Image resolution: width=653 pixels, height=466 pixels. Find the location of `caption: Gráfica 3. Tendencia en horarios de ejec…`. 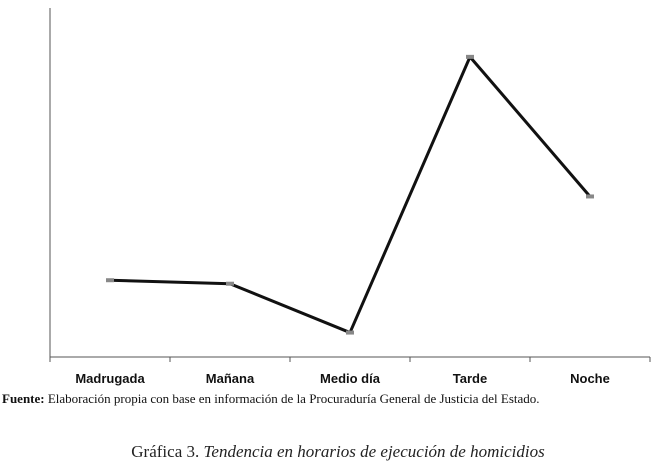

caption: Gráfica 3. Tendencia en horarios de ejec… is located at coordinates (338, 451).